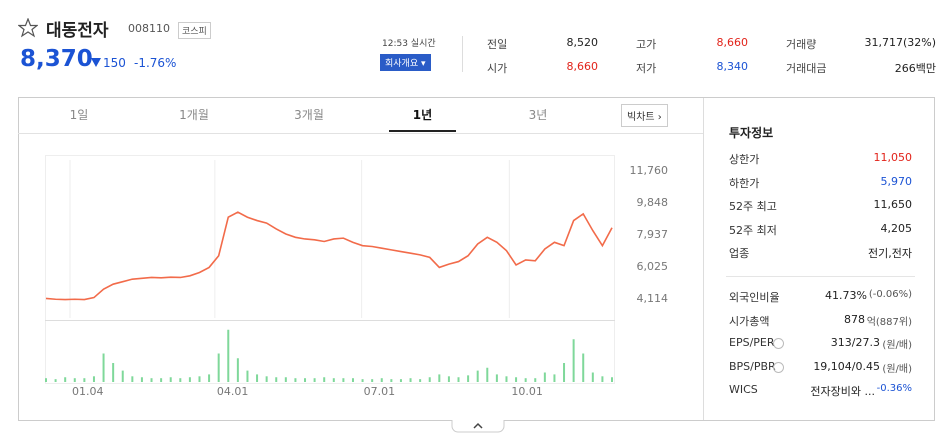  Describe the element at coordinates (149, 28) in the screenshot. I see `stock-code: 008110` at that location.